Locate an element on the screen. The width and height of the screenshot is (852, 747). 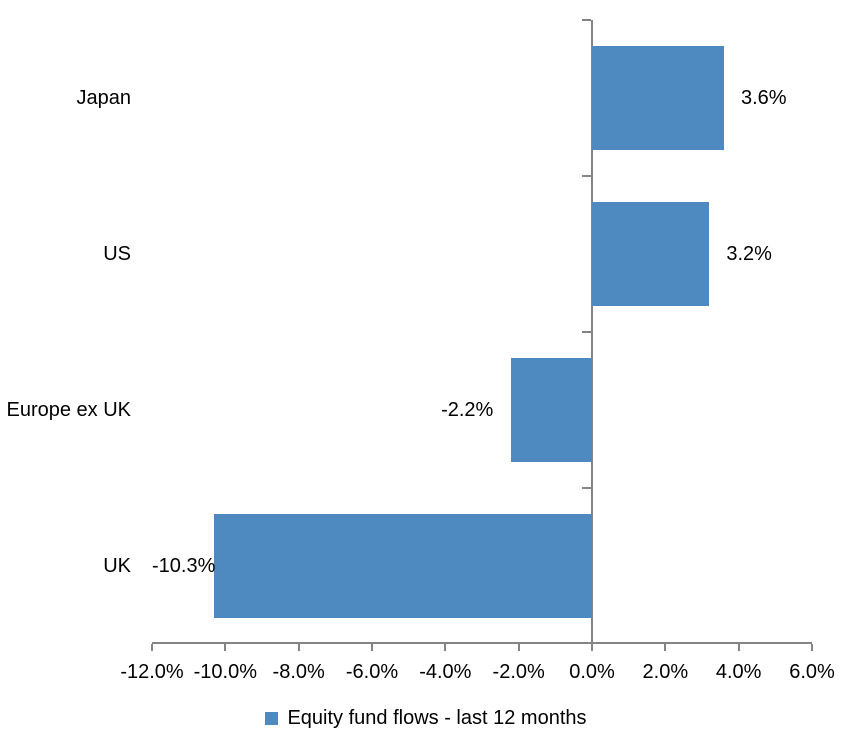
x-axis-tick-label: 4.0% is located at coordinates (738, 672).